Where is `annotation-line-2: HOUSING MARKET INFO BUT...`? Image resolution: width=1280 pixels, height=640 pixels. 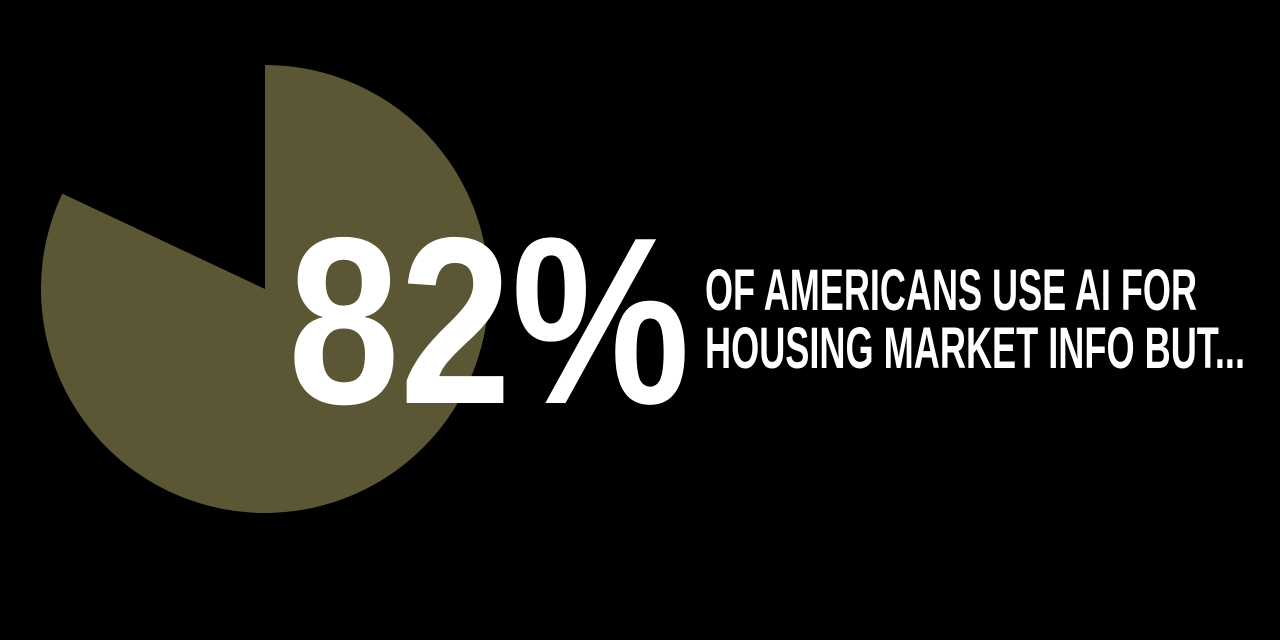 annotation-line-2: HOUSING MARKET INFO BUT... is located at coordinates (975, 348).